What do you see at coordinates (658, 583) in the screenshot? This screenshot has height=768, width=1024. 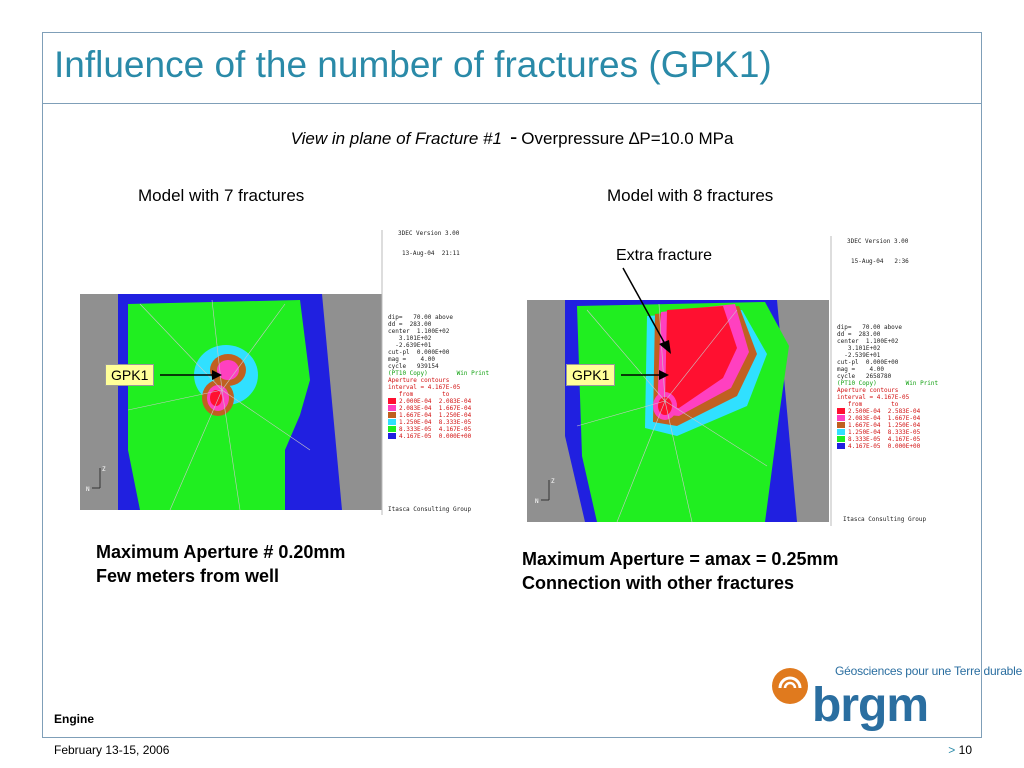 I see `right-caption-connection: Connection with other fractures` at bounding box center [658, 583].